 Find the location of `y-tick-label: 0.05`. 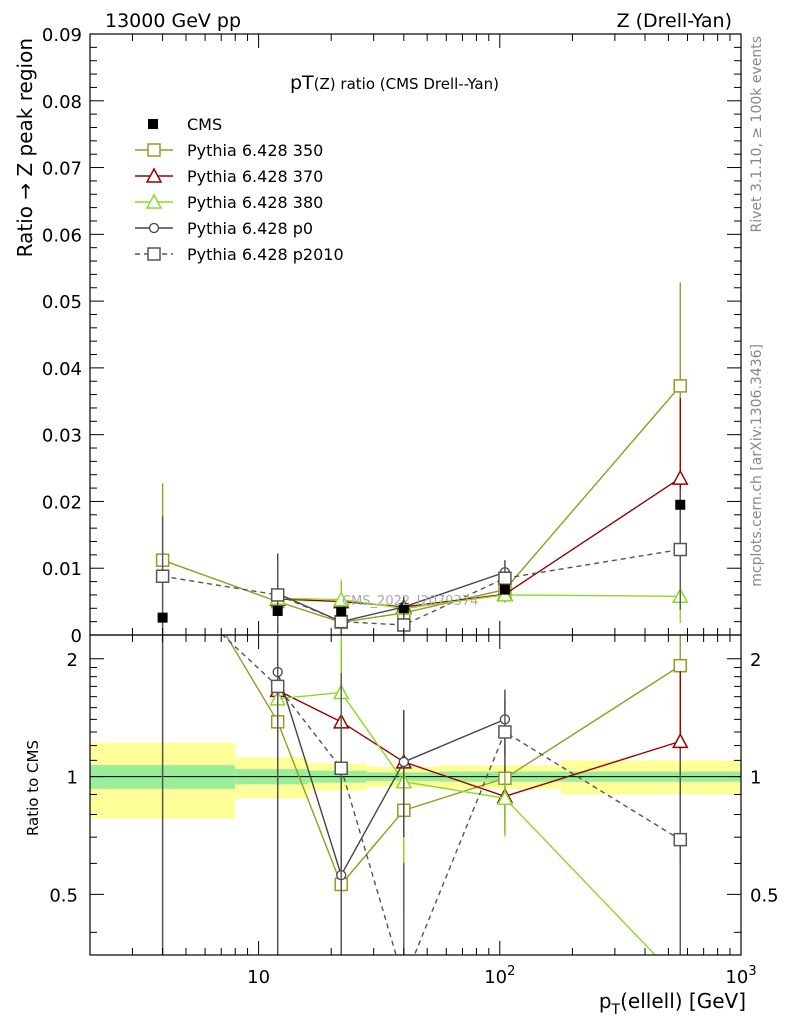

y-tick-label: 0.05 is located at coordinates (62, 302).